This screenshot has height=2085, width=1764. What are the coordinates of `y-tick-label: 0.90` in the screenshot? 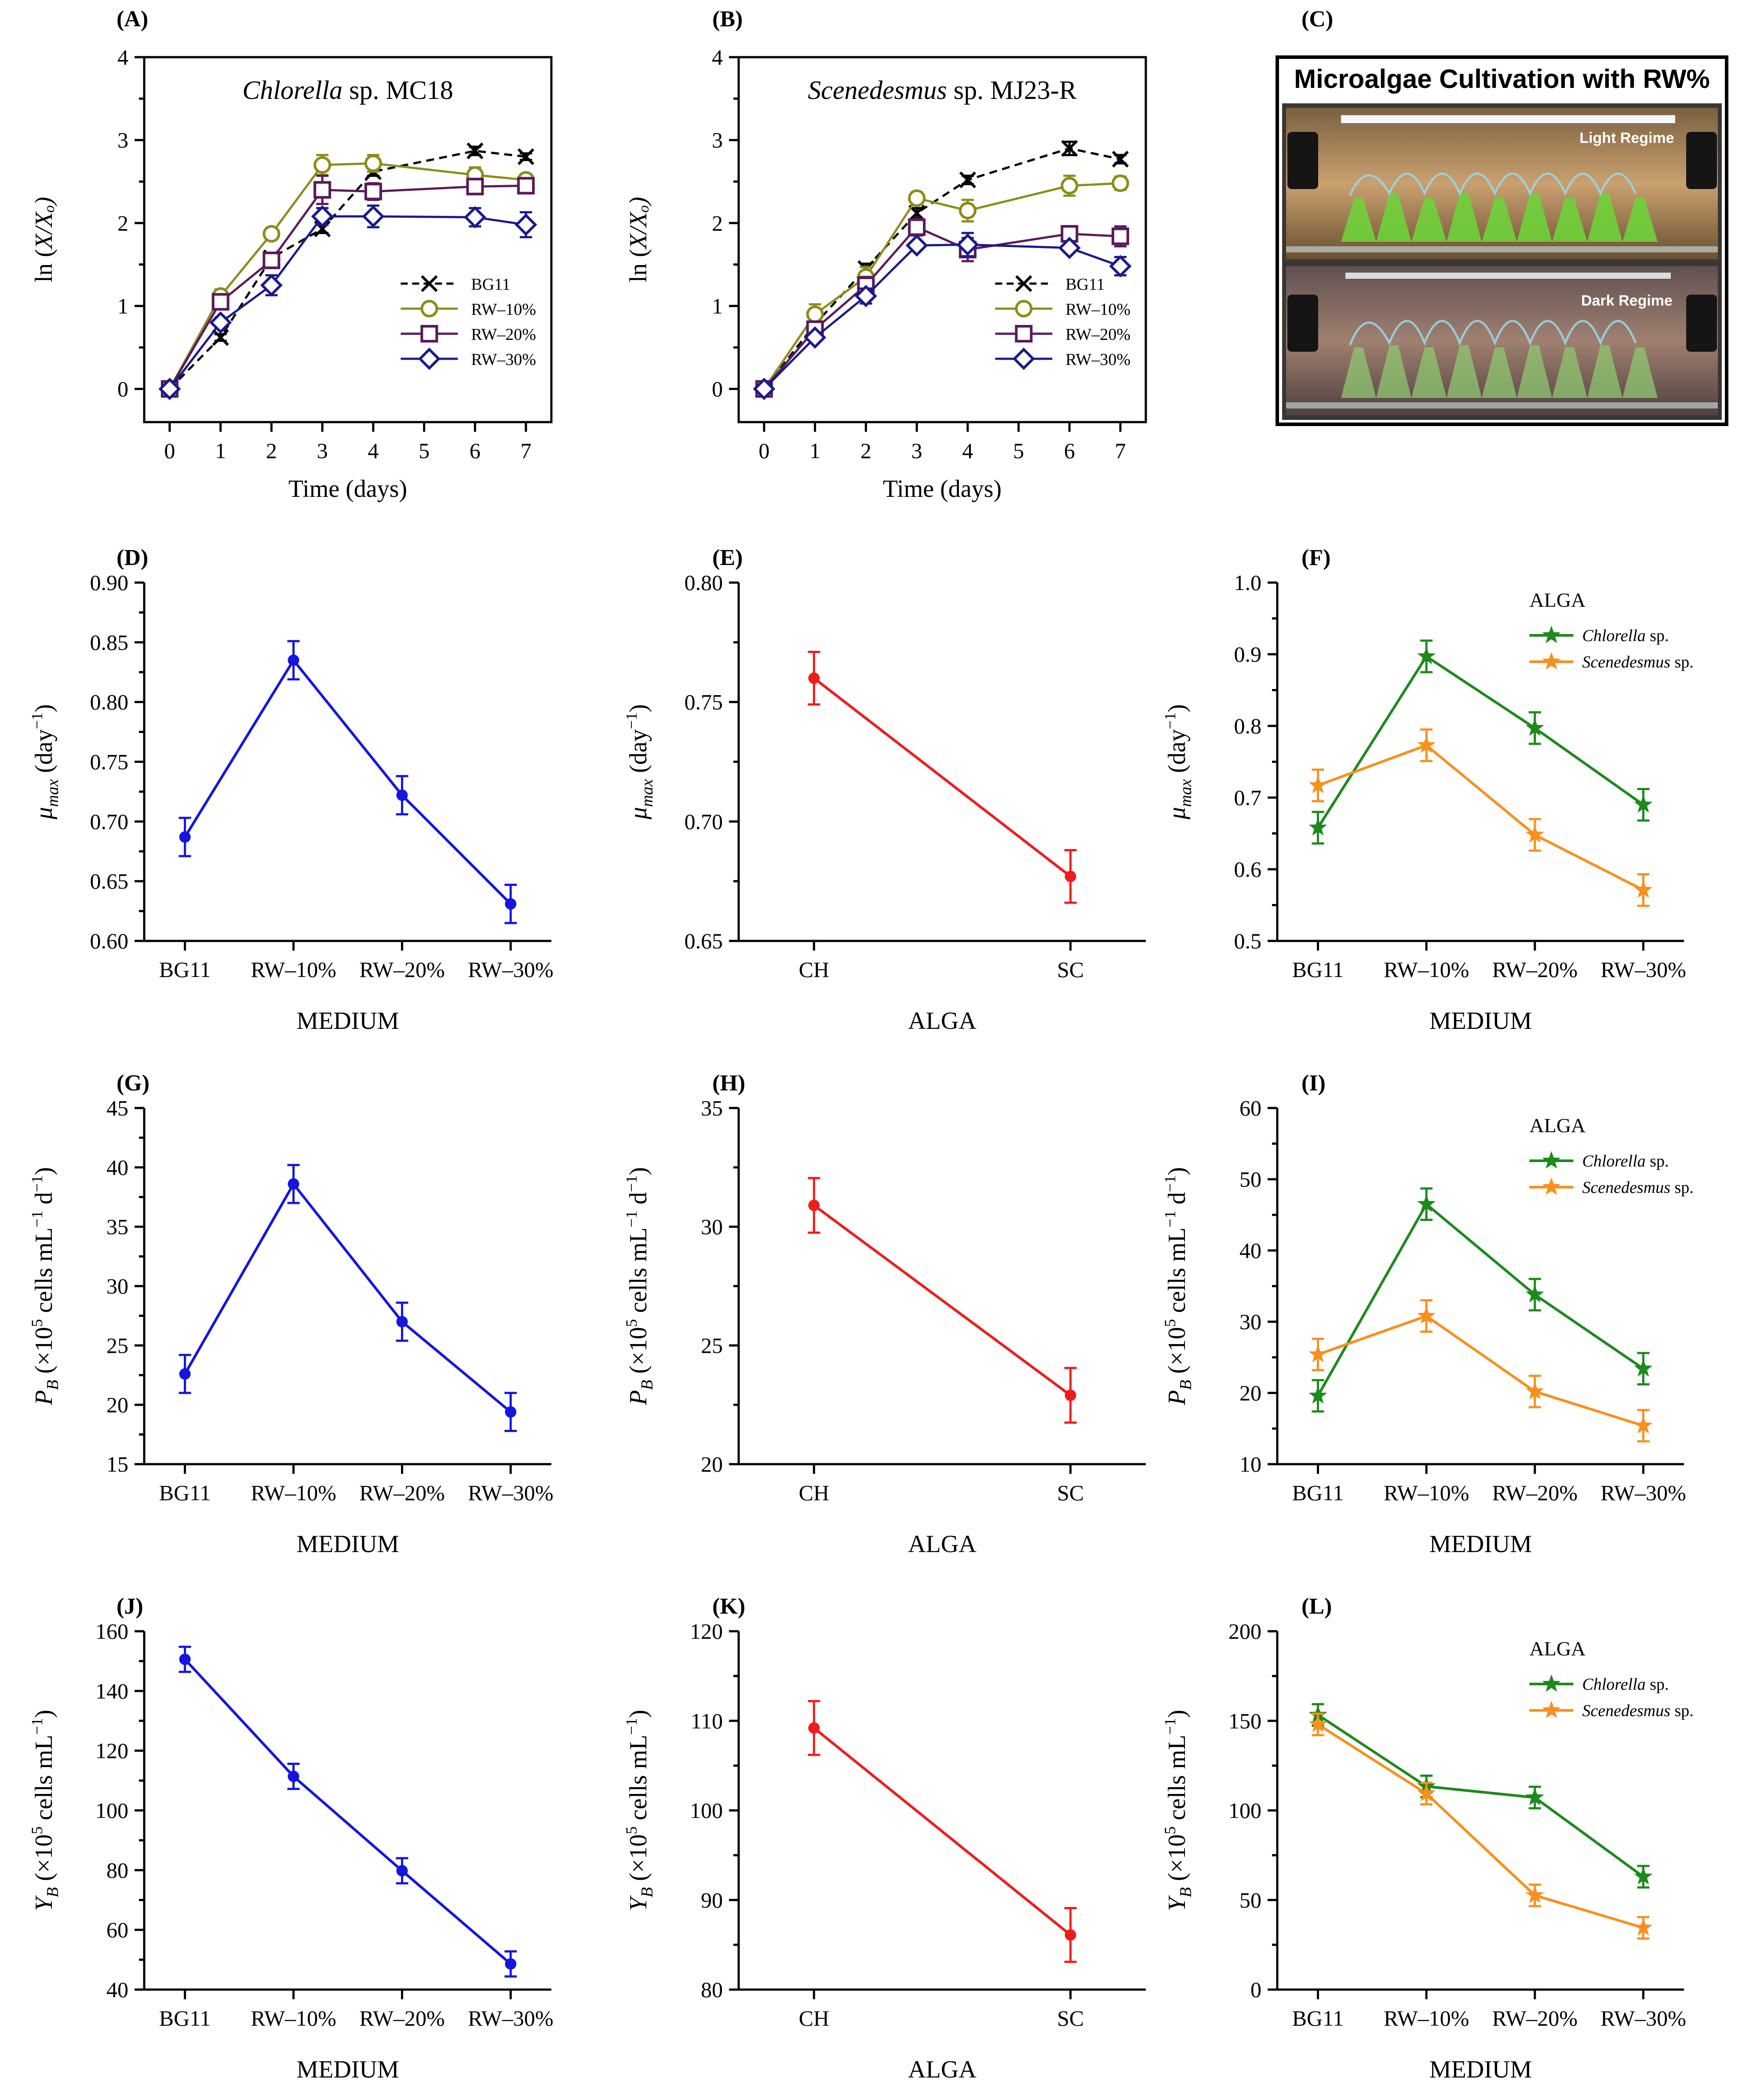 It's located at (109, 582).